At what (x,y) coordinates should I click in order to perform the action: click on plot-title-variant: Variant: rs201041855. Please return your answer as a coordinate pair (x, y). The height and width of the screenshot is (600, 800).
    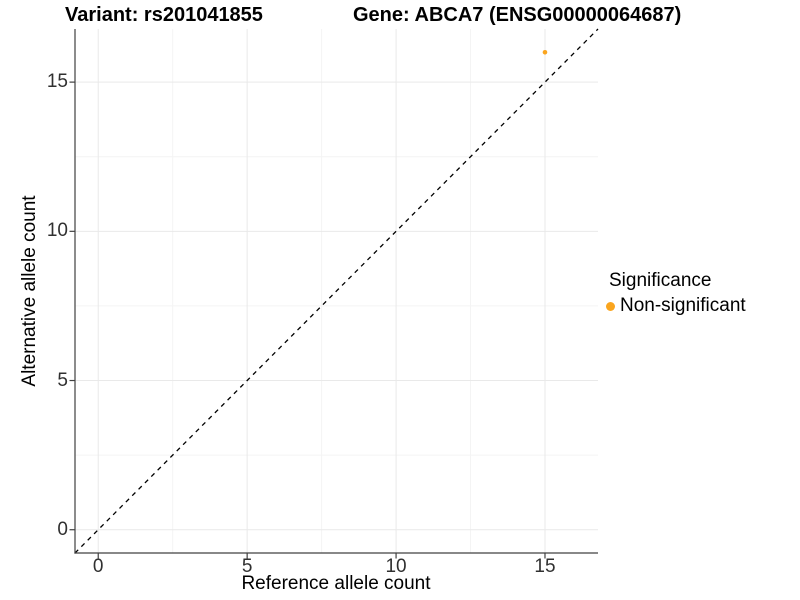
    Looking at the image, I should click on (164, 15).